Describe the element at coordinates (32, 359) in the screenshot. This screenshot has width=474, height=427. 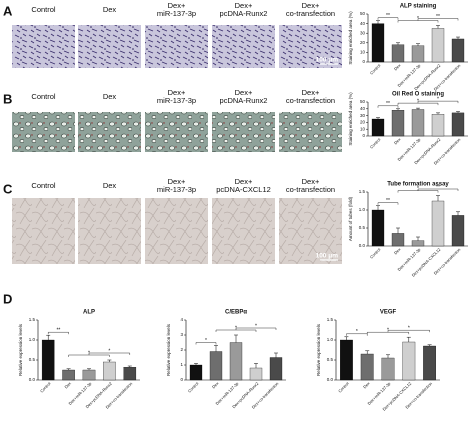
I see `y-tick-label: 0.5` at that location.